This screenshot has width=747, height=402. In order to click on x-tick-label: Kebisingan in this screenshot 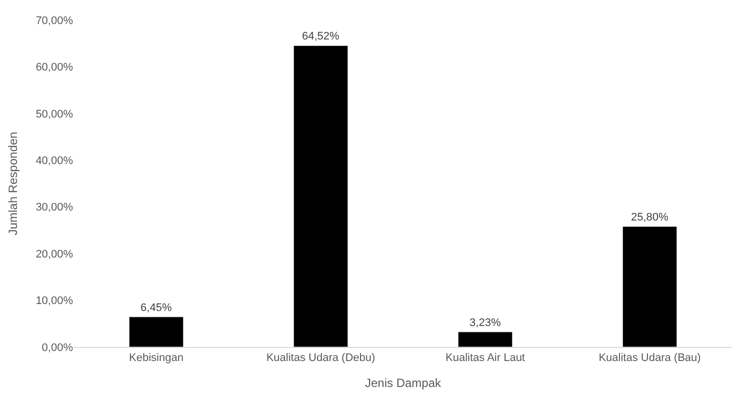, I will do `click(156, 358)`.